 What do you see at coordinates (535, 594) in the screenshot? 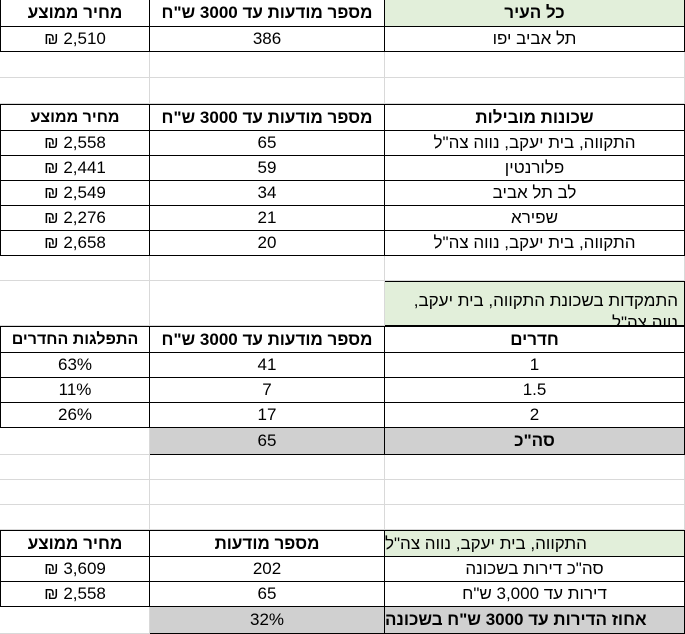
I see `sheet-cell: דירות עד 3,000 ש"ח` at bounding box center [535, 594].